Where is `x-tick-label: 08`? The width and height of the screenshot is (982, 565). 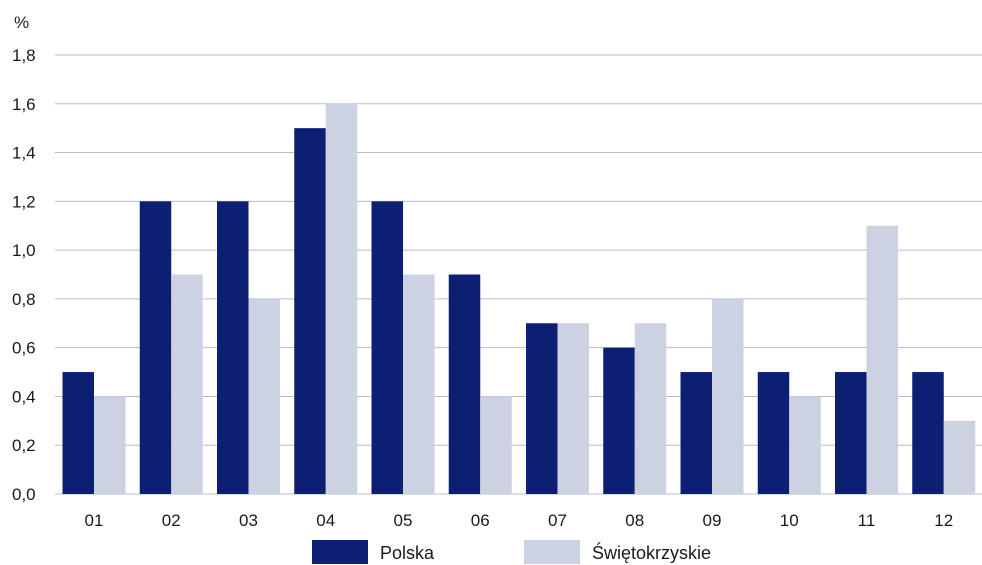
x-tick-label: 08 is located at coordinates (634, 520).